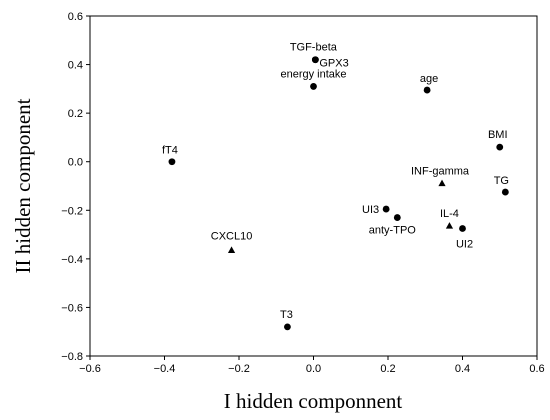 This screenshot has height=420, width=550. I want to click on y-tick-label: −0.8, so click(72, 357).